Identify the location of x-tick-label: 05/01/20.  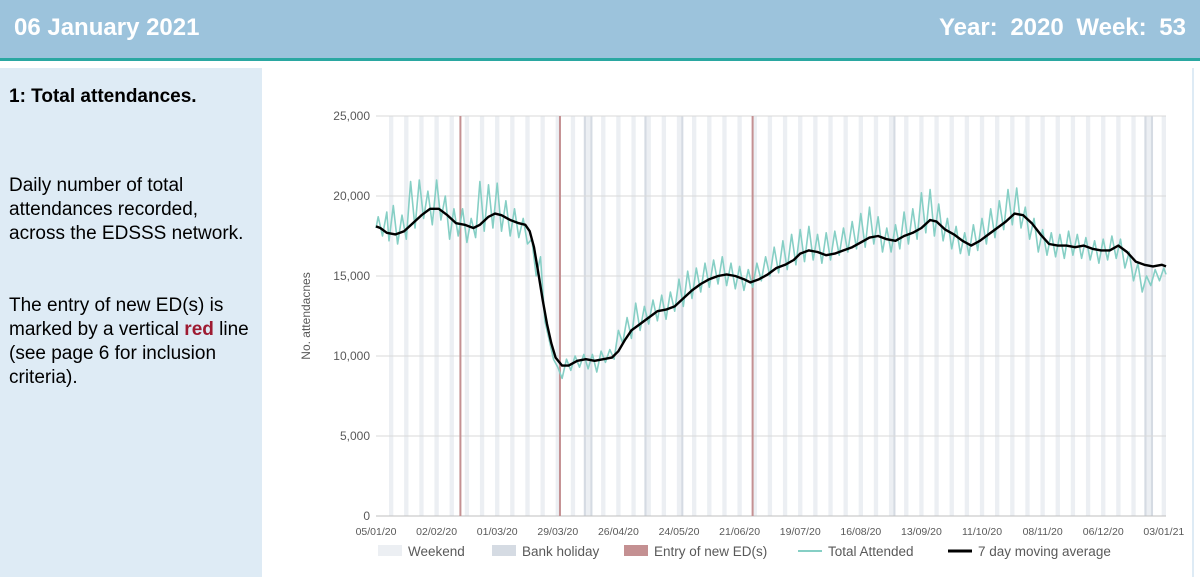
(376, 532).